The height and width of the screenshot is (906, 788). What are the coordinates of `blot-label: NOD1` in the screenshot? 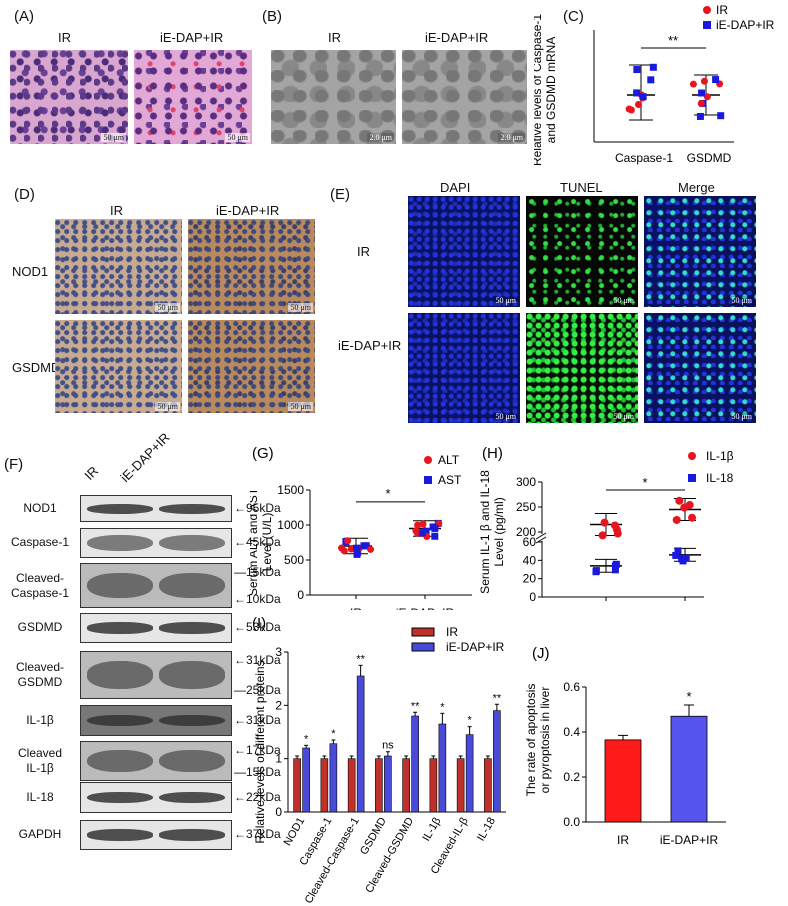 It's located at (40, 507).